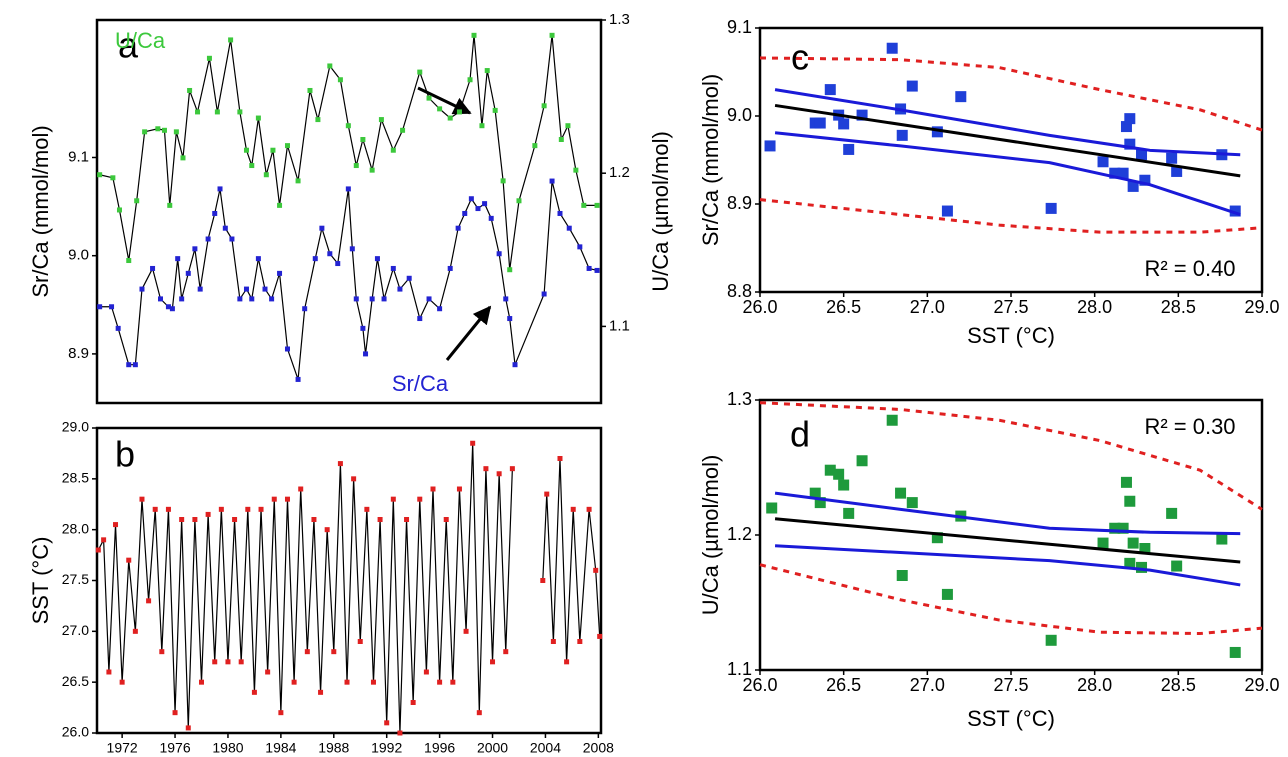 This screenshot has height=757, width=1288. Describe the element at coordinates (598, 748) in the screenshot. I see `x-tick-label: 2008` at that location.